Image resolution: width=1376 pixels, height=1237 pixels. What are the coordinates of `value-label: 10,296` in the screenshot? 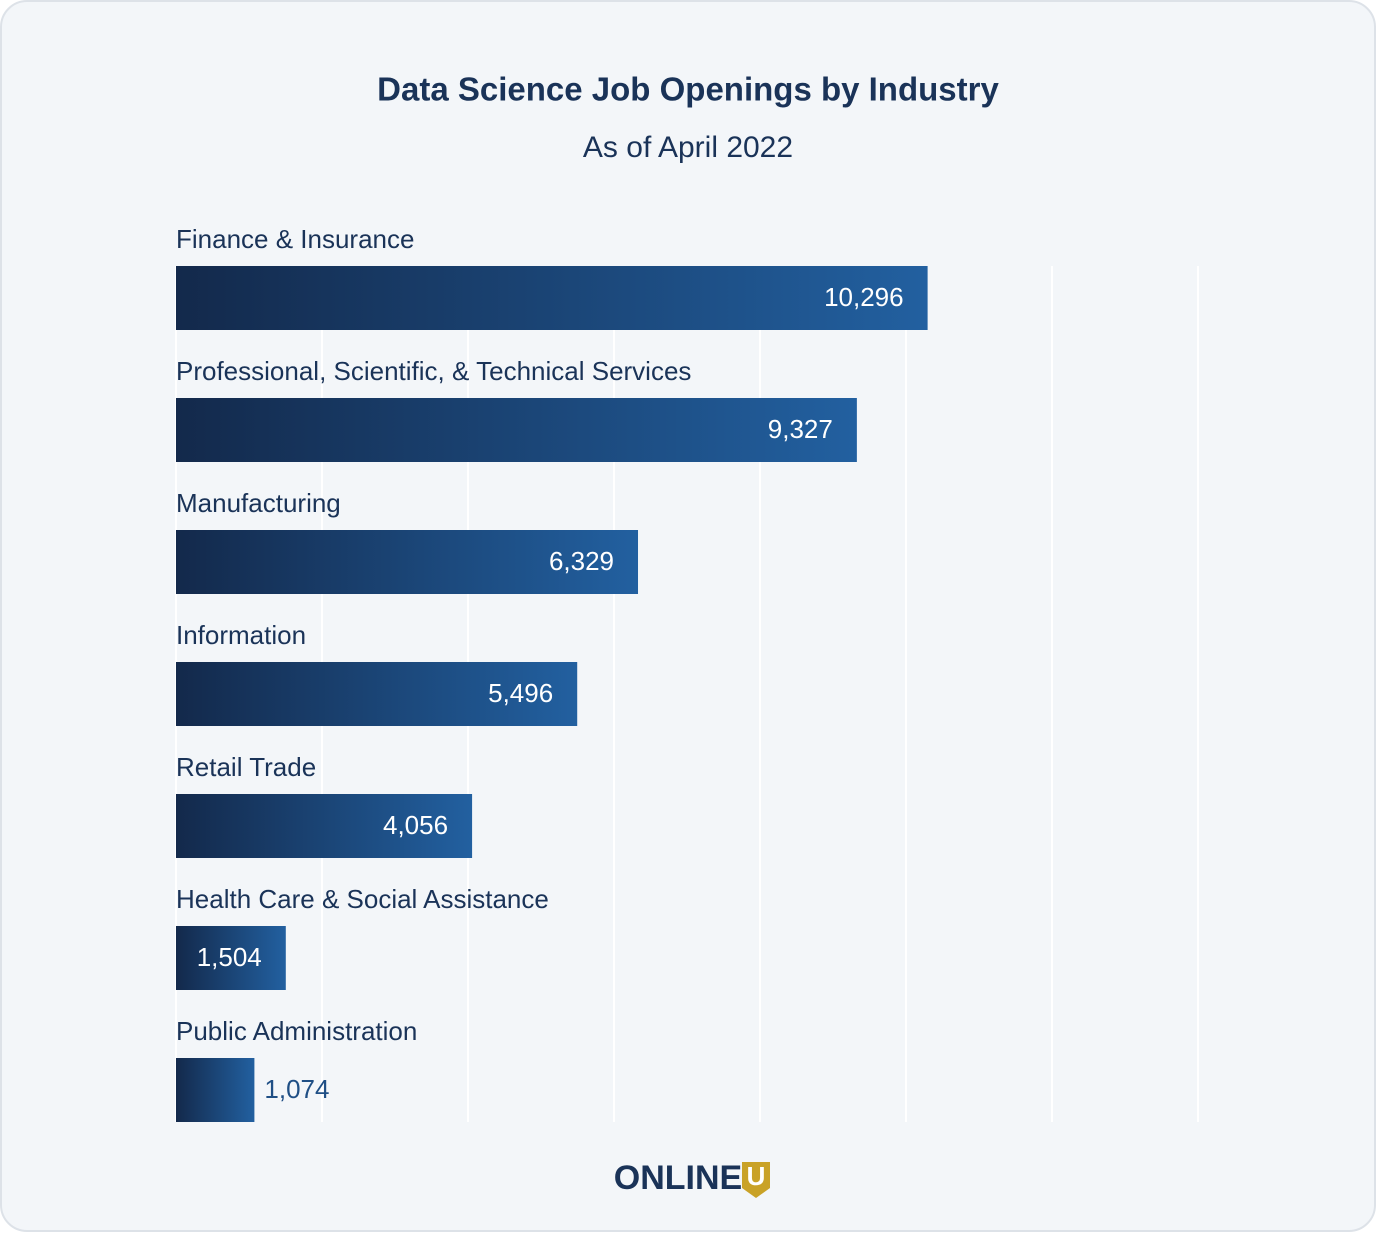 It's located at (864, 297).